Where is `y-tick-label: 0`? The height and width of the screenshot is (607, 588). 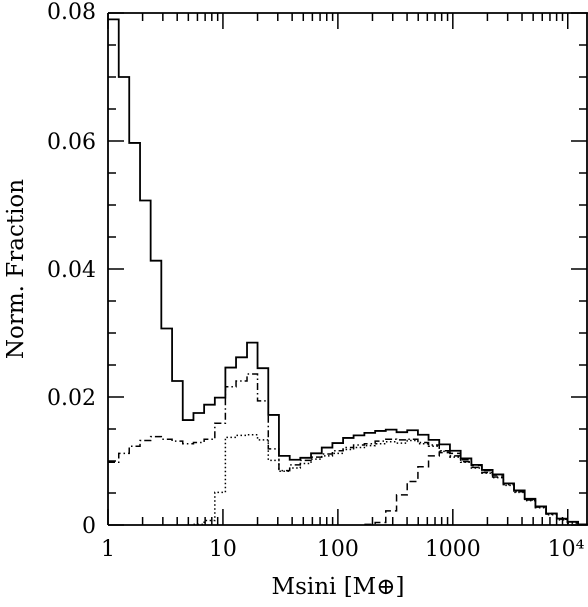
y-tick-label: 0 is located at coordinates (89, 526).